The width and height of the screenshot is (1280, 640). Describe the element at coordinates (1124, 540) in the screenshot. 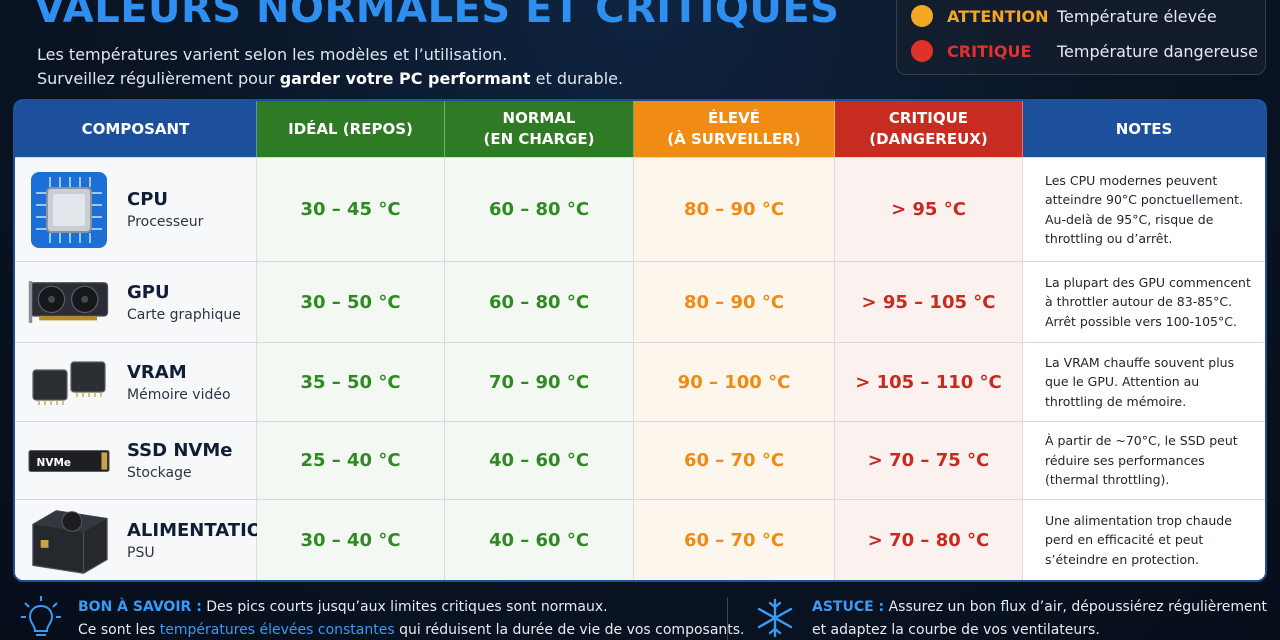

I see `note-line: perd en efficacité et peut` at that location.